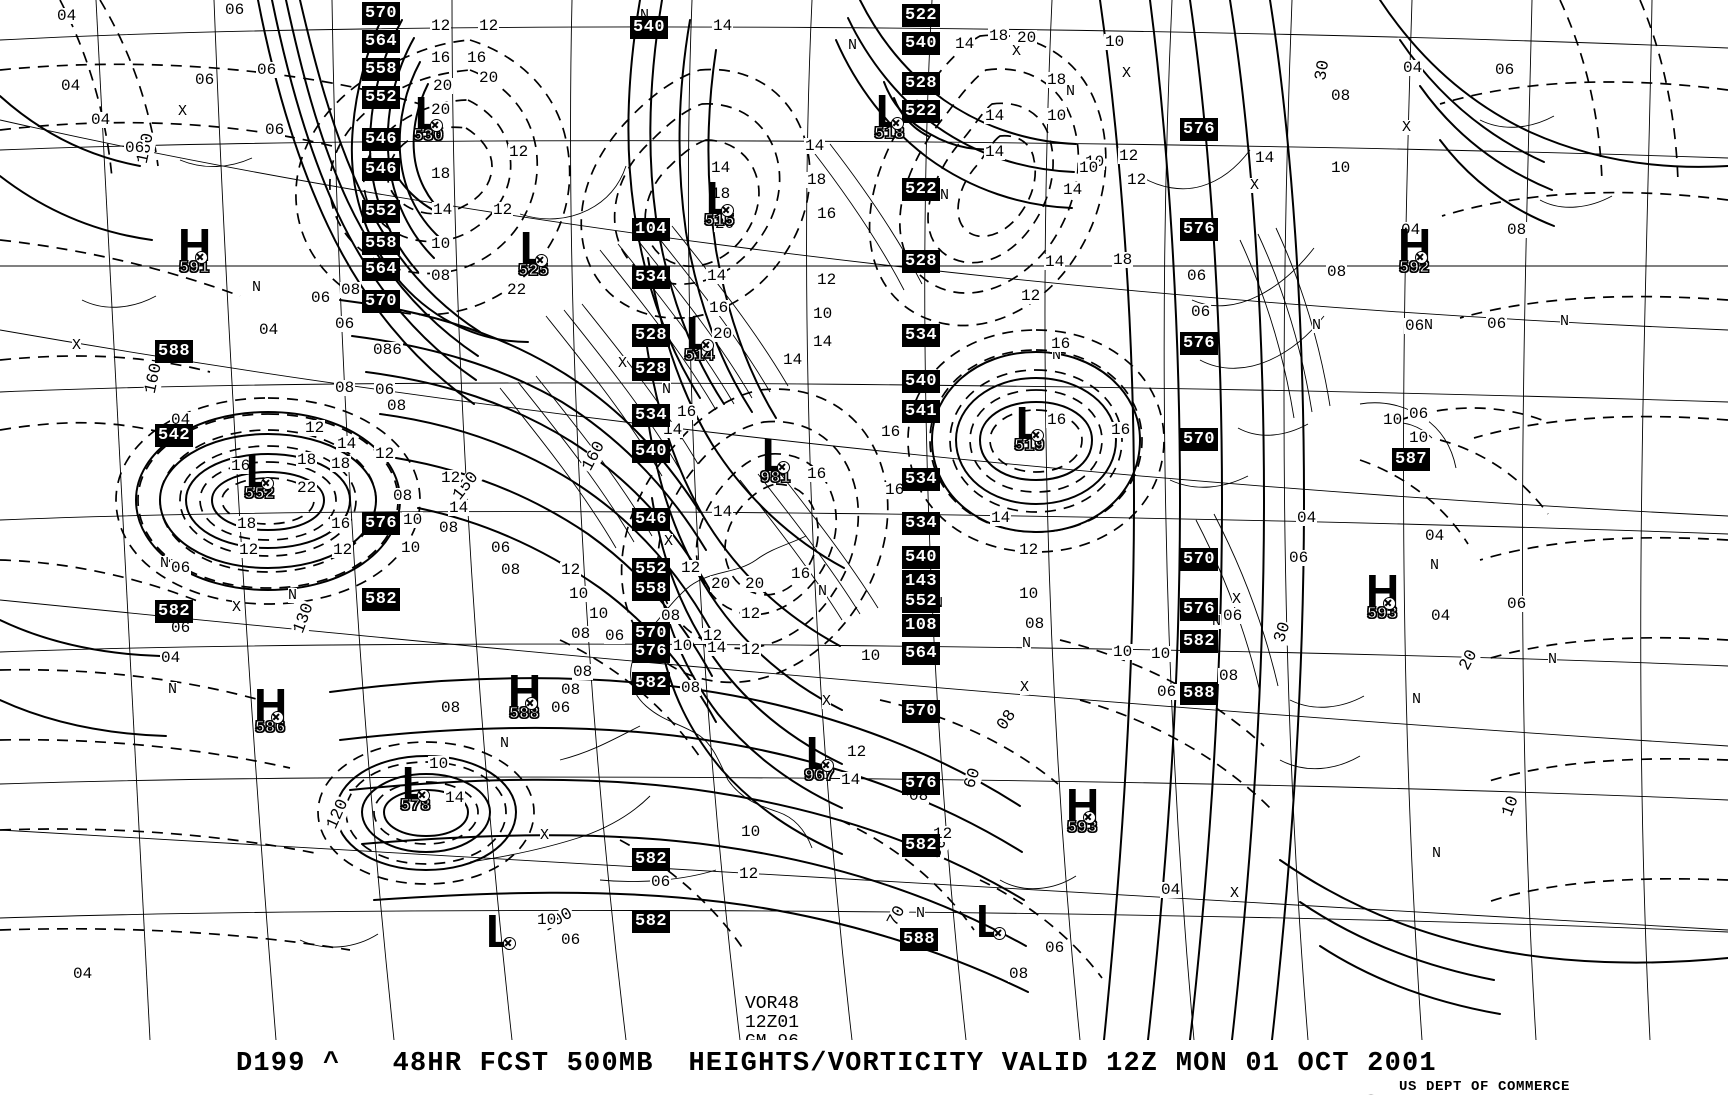 Image resolution: width=1728 pixels, height=1095 pixels. I want to click on height-contour-label: 570, so click(1199, 439).